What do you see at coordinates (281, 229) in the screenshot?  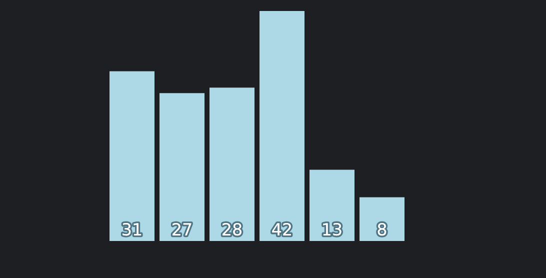 I see `data-label: 42` at bounding box center [281, 229].